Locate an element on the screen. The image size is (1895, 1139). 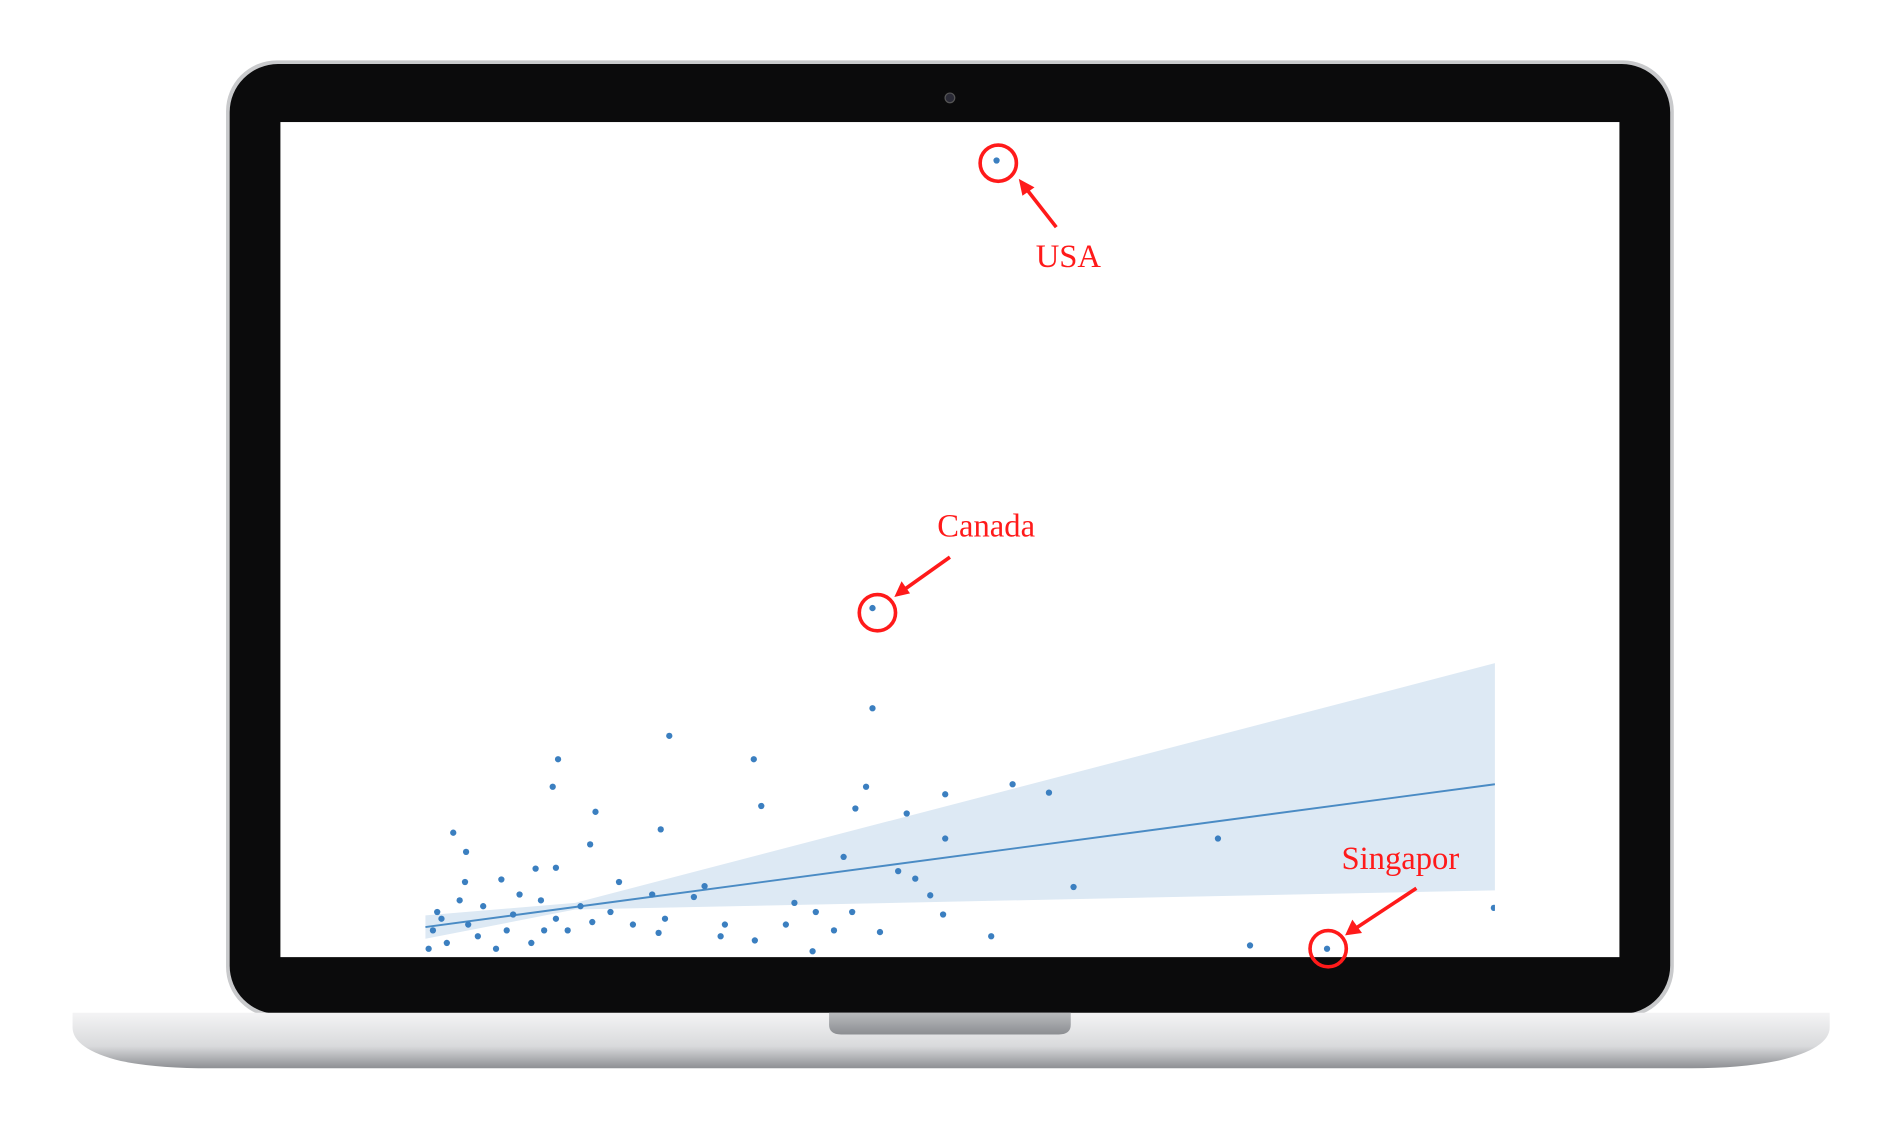
hinge-notch is located at coordinates (950, 1023).